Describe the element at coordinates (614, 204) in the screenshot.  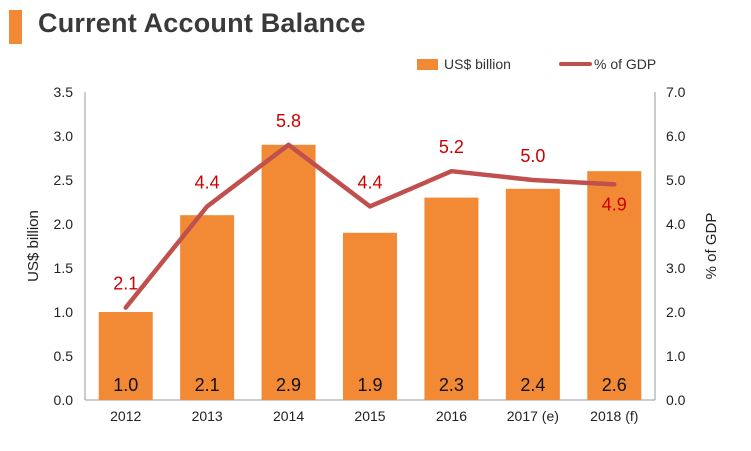
I see `line-value-label: 4.9` at that location.